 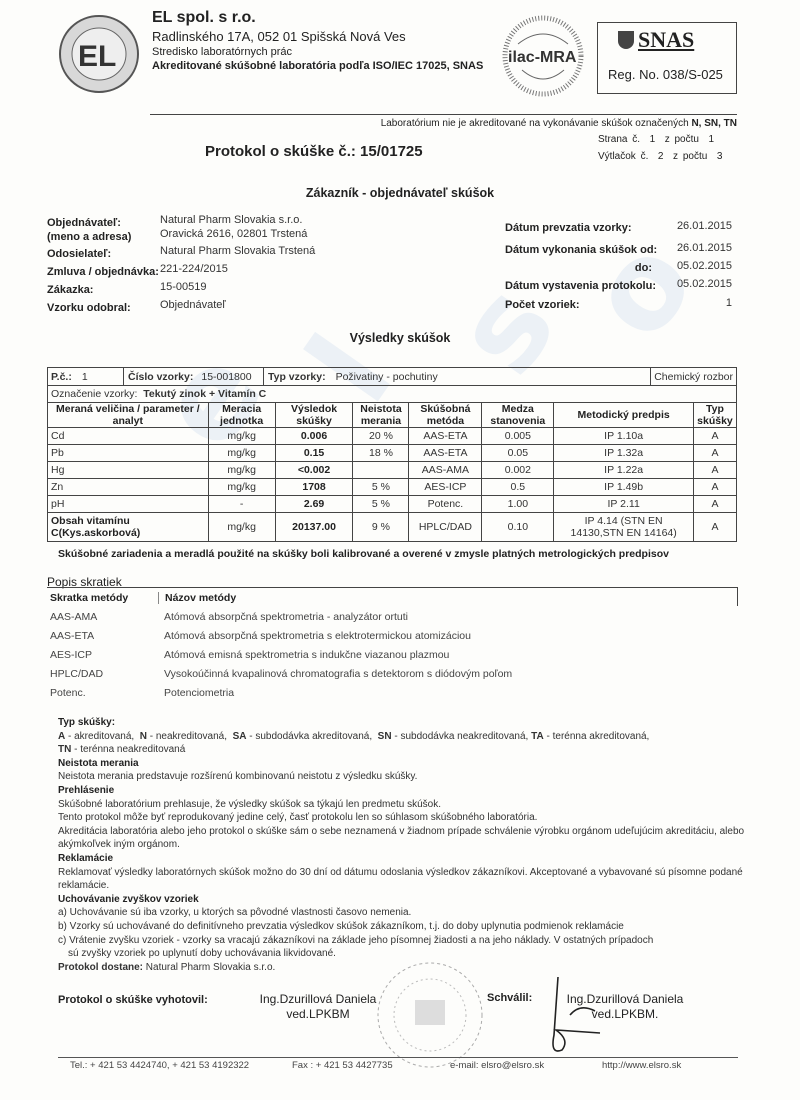 I want to click on footer-email: e-mail: elsro@elsro.sk, so click(x=497, y=1065).